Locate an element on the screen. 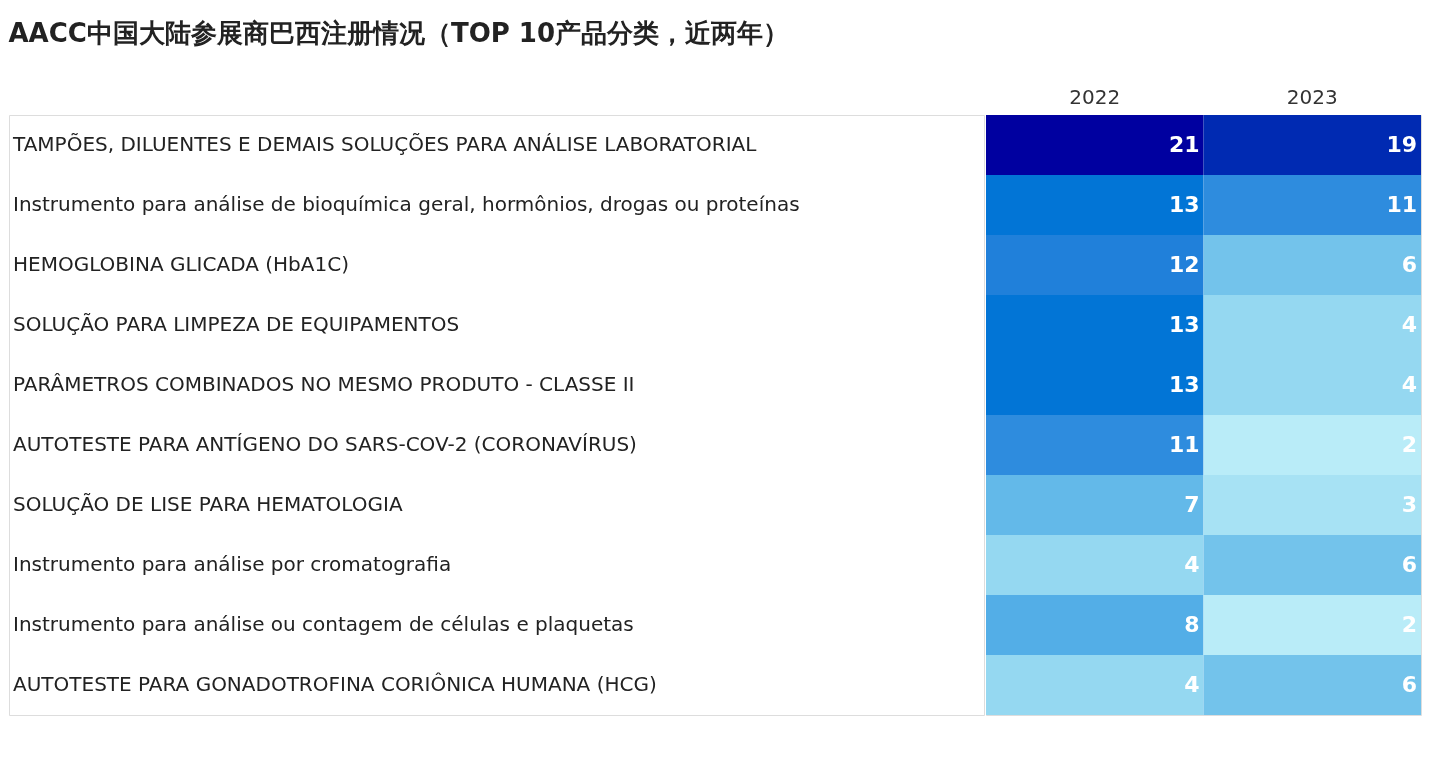 The image size is (1440, 758). y-tick-label: TAMPÕES, DILUENTES E DEMAIS SOLUÇÕES PARA ANÁLISE LABORATORIAL is located at coordinates (385, 144).